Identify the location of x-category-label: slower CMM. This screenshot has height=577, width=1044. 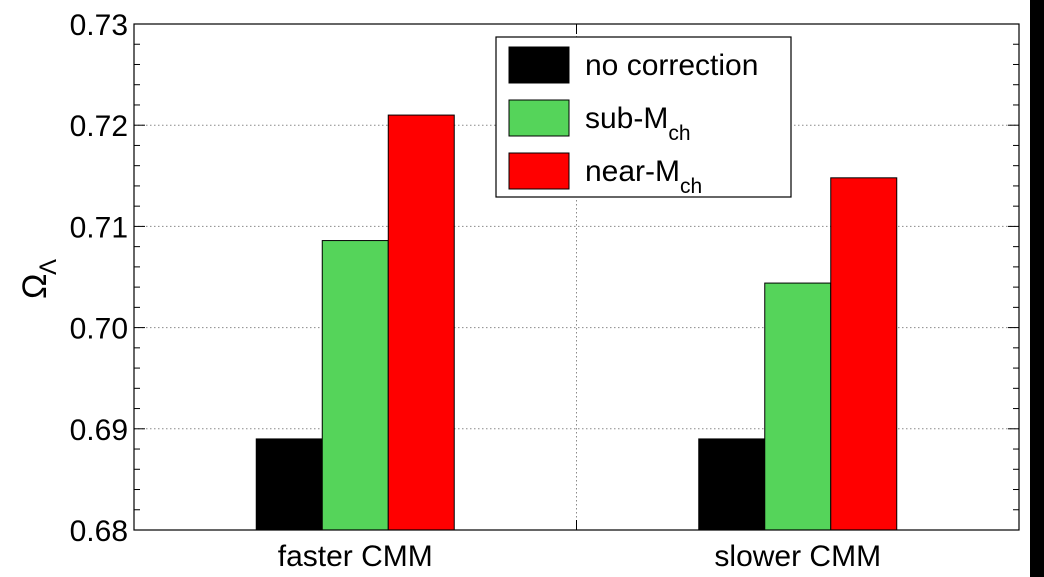
(797, 556).